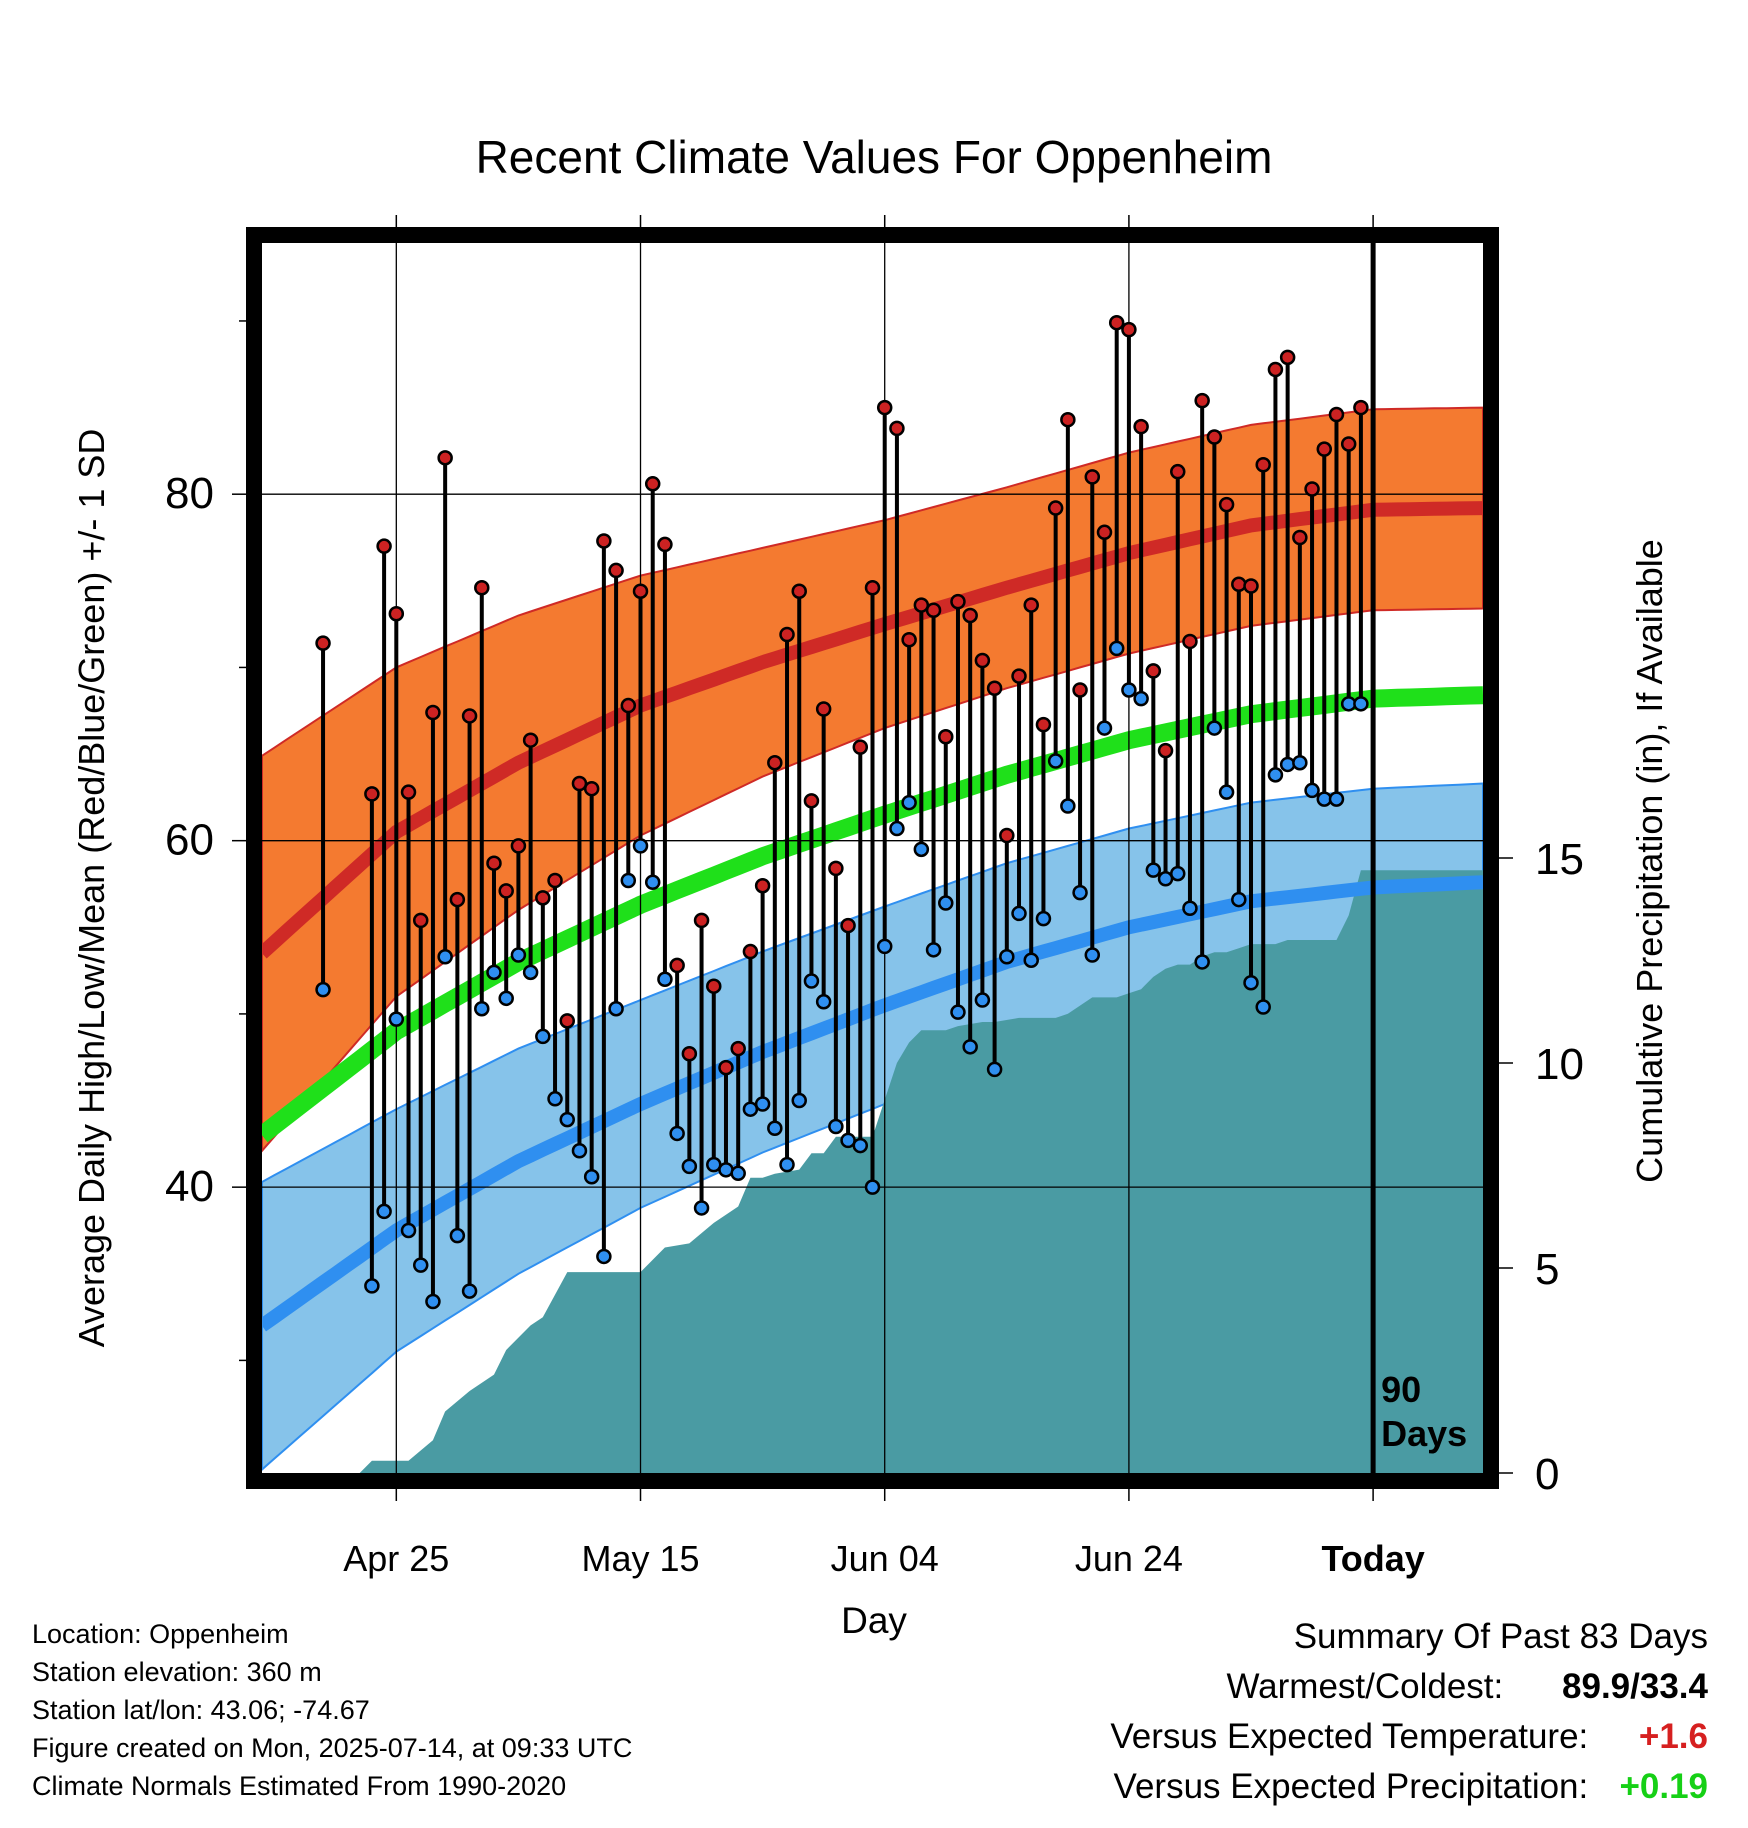 The height and width of the screenshot is (1828, 1748). What do you see at coordinates (160, 1634) in the screenshot?
I see `location-text: Location: Oppenheim` at bounding box center [160, 1634].